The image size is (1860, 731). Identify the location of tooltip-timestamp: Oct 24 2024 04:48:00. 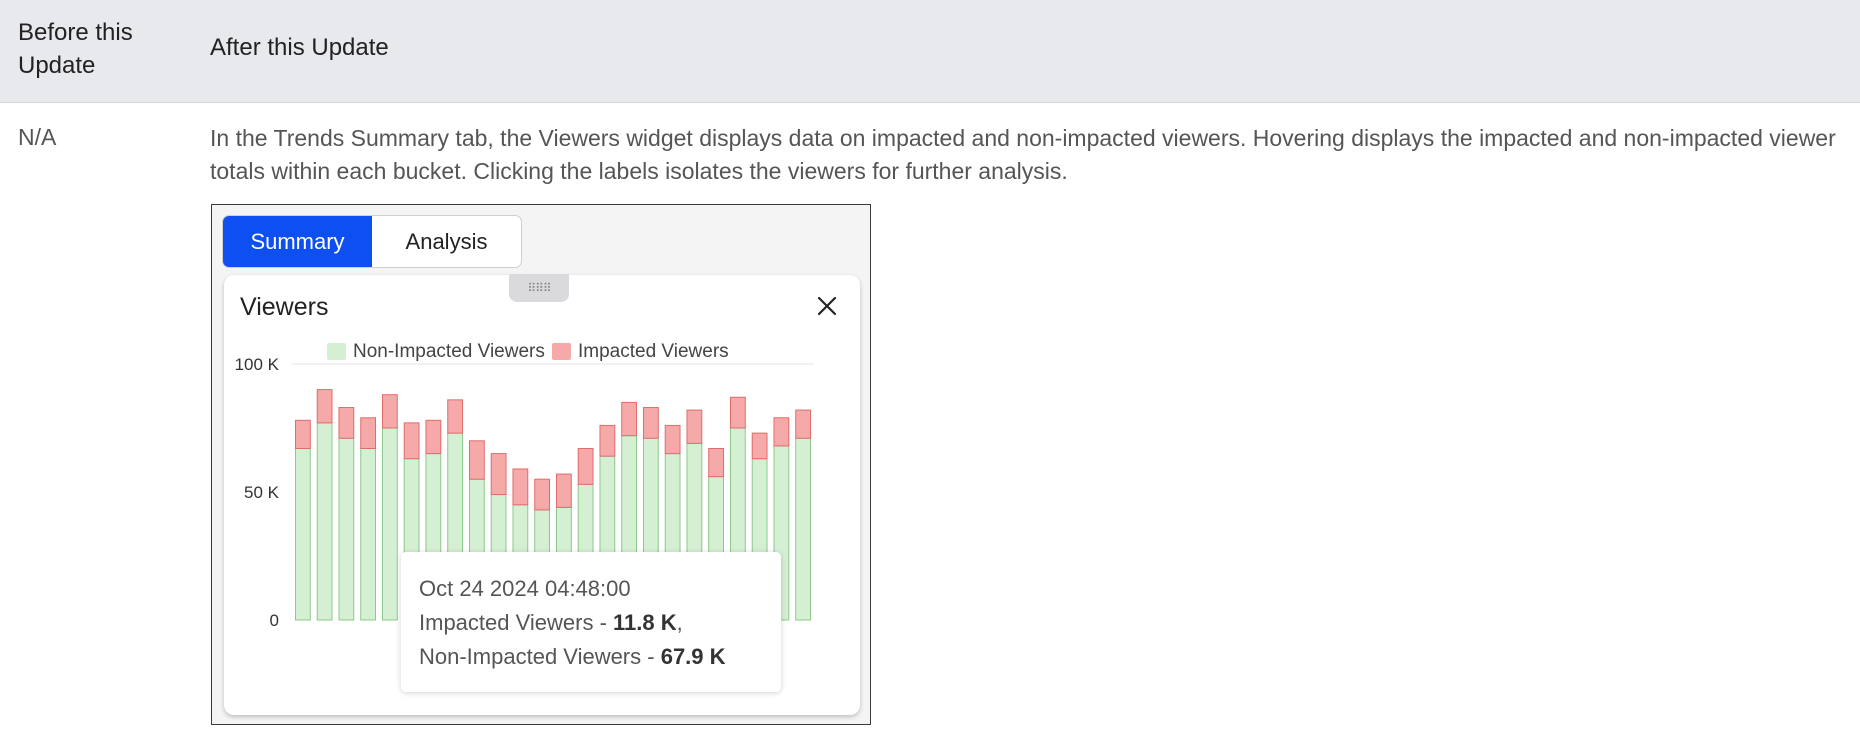
(525, 588).